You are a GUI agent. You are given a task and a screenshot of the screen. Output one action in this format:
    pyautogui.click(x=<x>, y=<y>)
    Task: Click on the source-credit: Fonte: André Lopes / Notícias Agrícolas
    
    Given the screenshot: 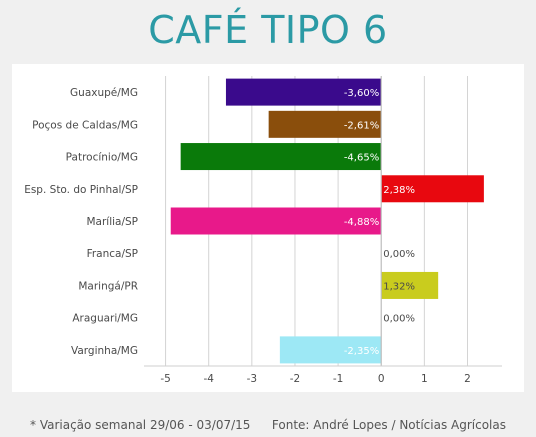 What is the action you would take?
    pyautogui.click(x=388, y=425)
    